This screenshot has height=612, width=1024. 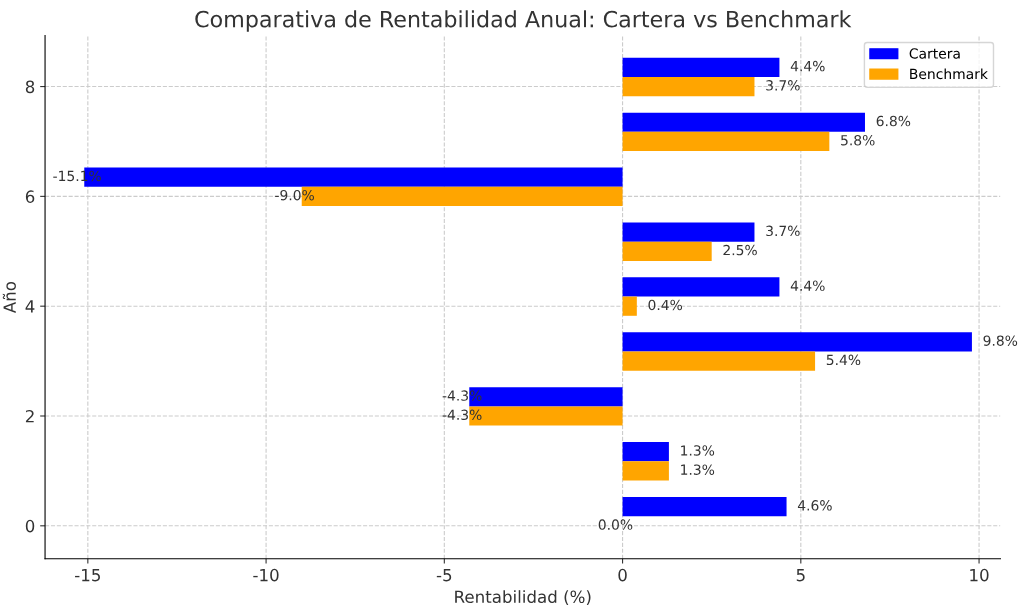 What do you see at coordinates (523, 21) in the screenshot?
I see `chart-title: Comparativa de Rentabilidad Anual: Cartera vs Benchmark` at bounding box center [523, 21].